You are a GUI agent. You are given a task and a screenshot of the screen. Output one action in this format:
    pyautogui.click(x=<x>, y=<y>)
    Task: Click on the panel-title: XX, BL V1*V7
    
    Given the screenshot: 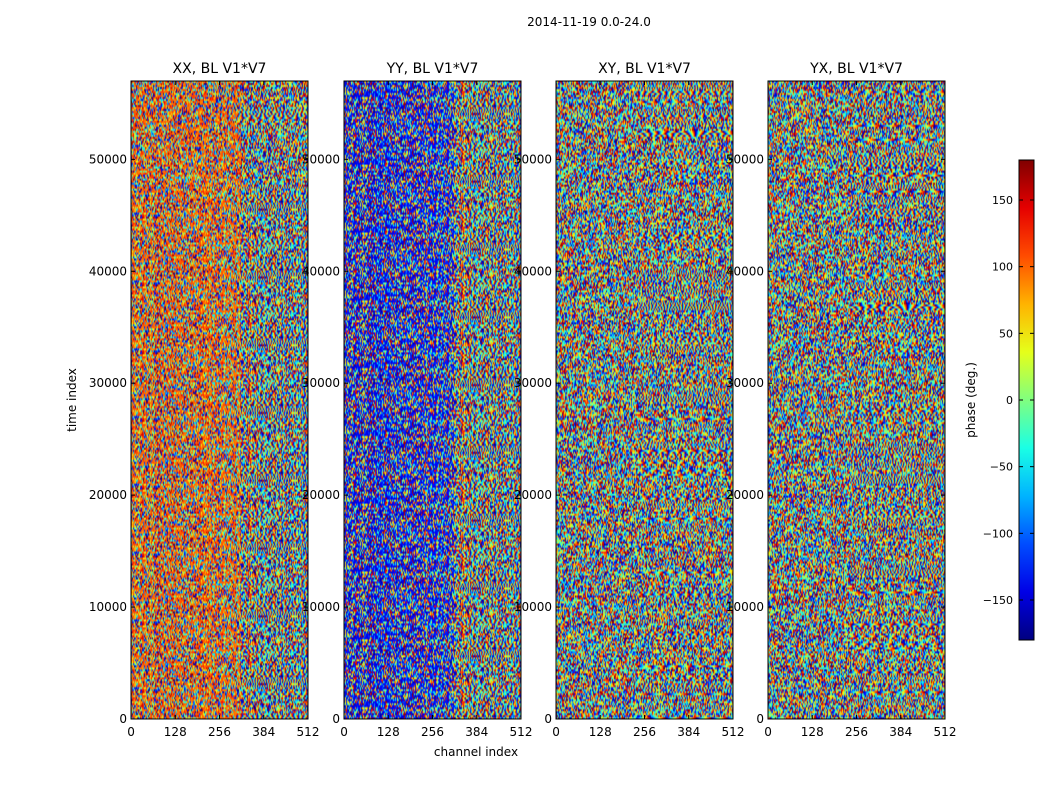 What is the action you would take?
    pyautogui.click(x=220, y=69)
    